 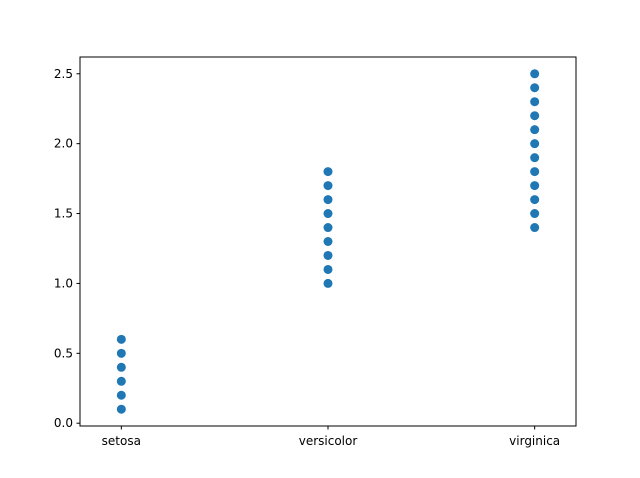 What do you see at coordinates (63, 144) in the screenshot?
I see `y-tick-label: 2.0` at bounding box center [63, 144].